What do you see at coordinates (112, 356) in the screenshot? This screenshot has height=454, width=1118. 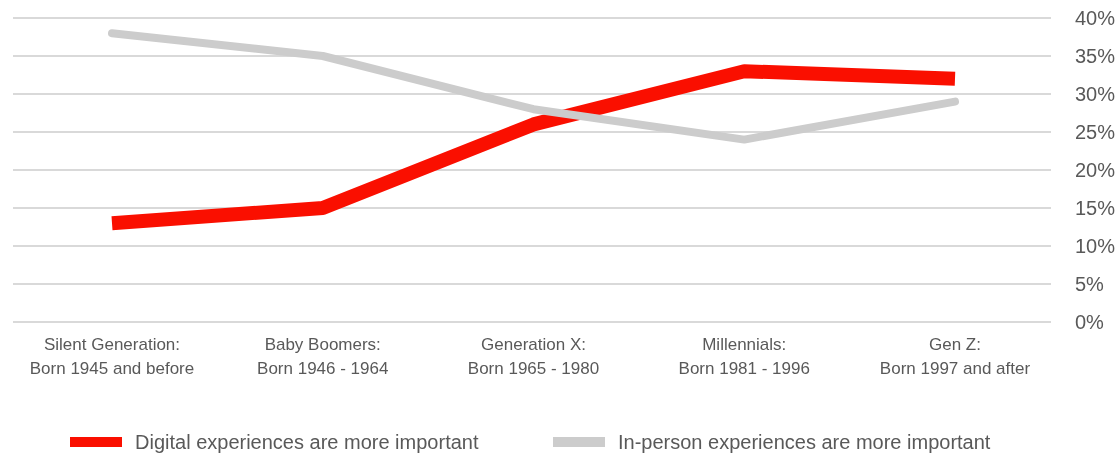 I see `x-tick-label: Silent Generation: Born 1945 and before` at bounding box center [112, 356].